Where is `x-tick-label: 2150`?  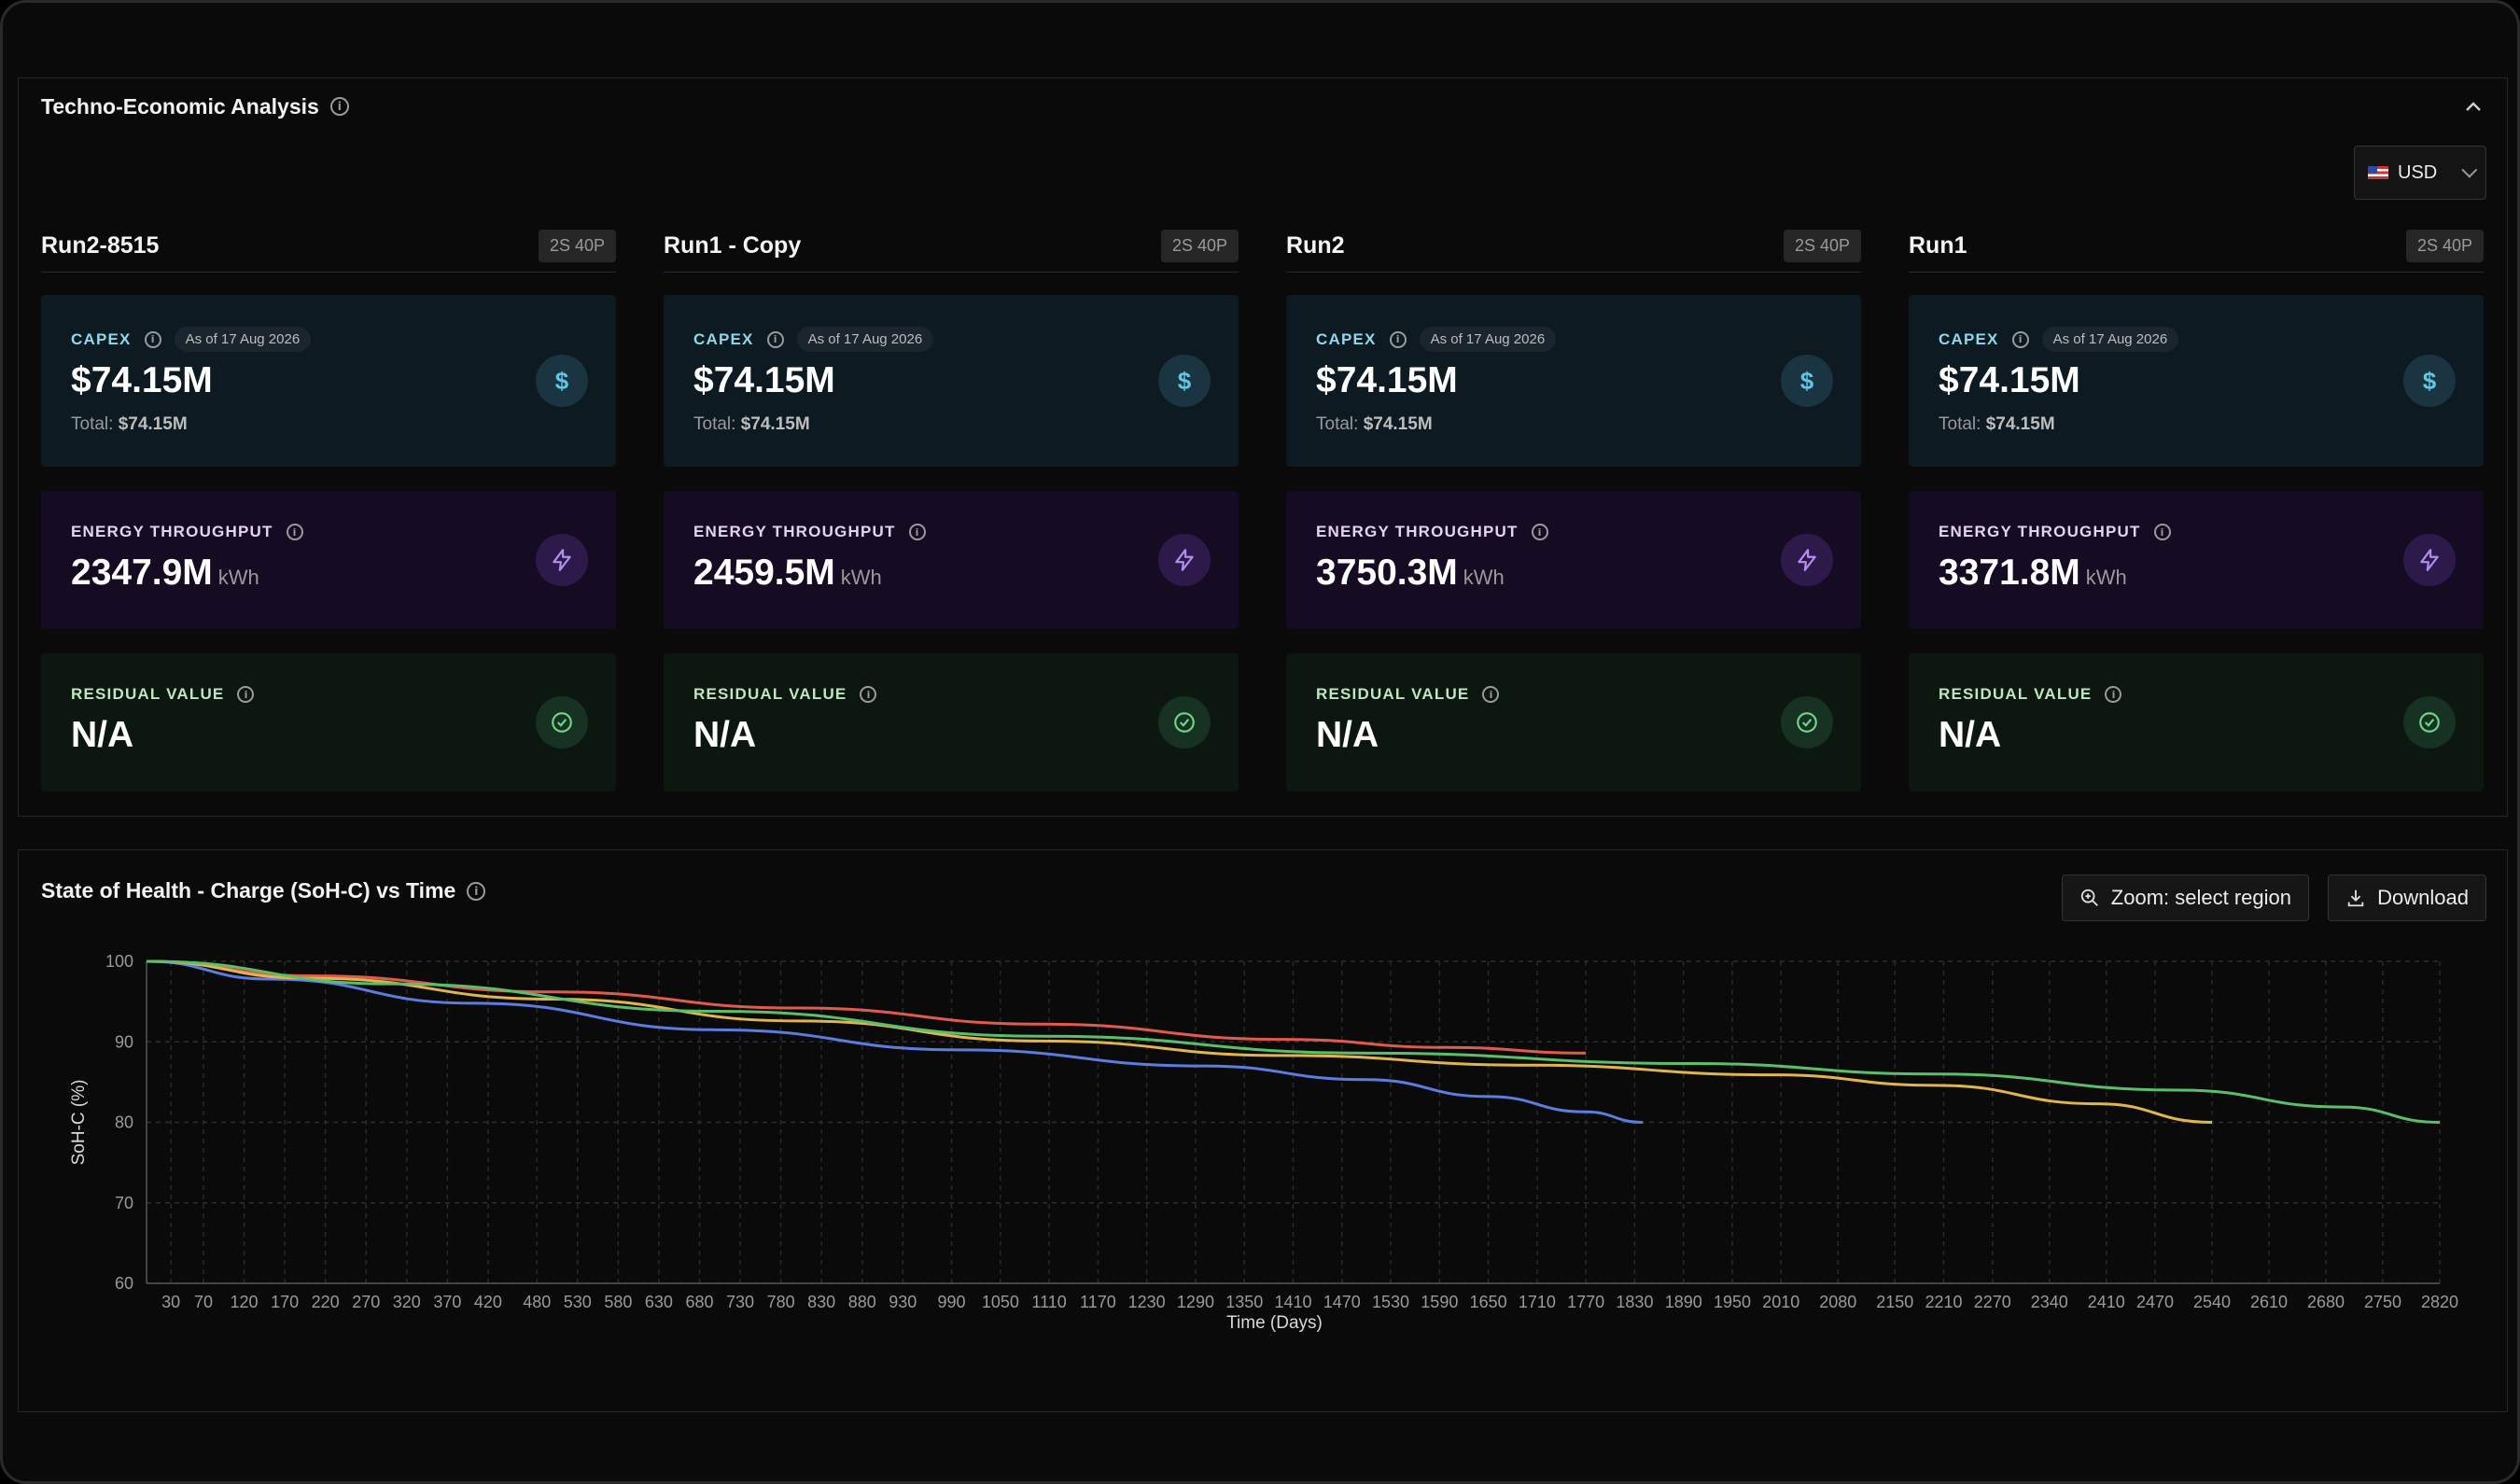 x-tick-label: 2150 is located at coordinates (1894, 1302).